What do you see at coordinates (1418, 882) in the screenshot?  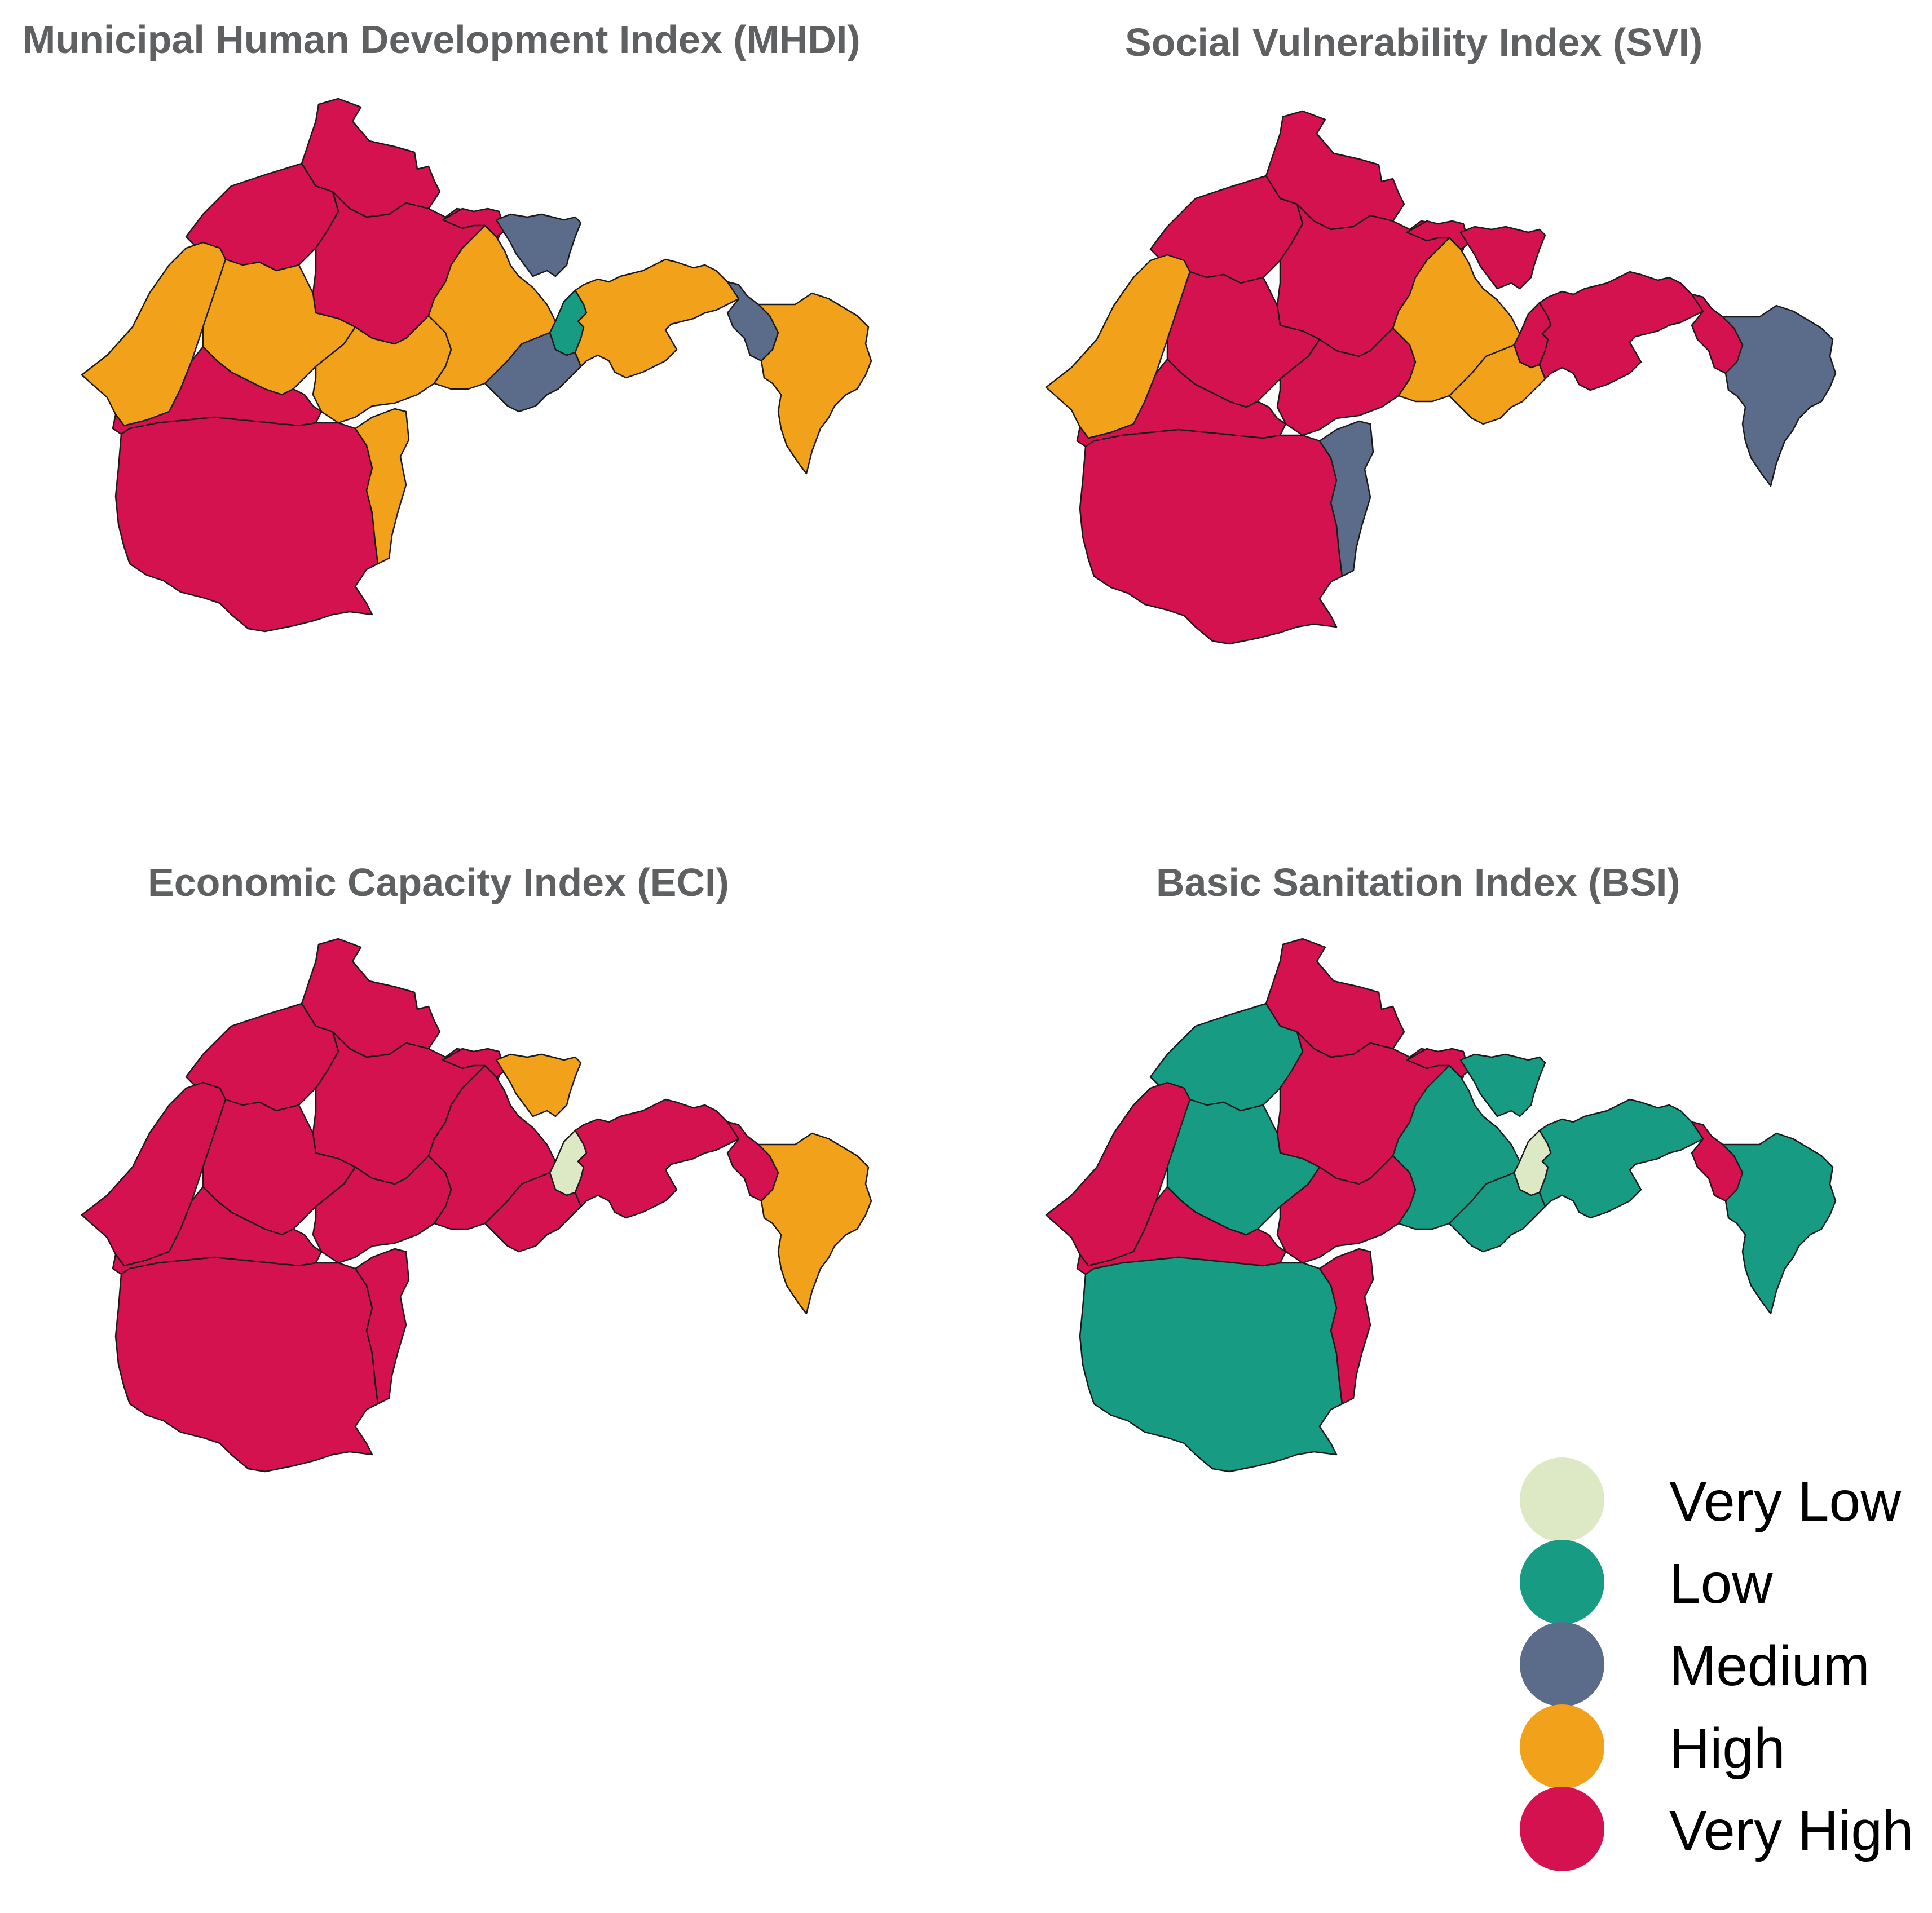 I see `map-title-bsi: Basic Sanitation Index (BSI)` at bounding box center [1418, 882].